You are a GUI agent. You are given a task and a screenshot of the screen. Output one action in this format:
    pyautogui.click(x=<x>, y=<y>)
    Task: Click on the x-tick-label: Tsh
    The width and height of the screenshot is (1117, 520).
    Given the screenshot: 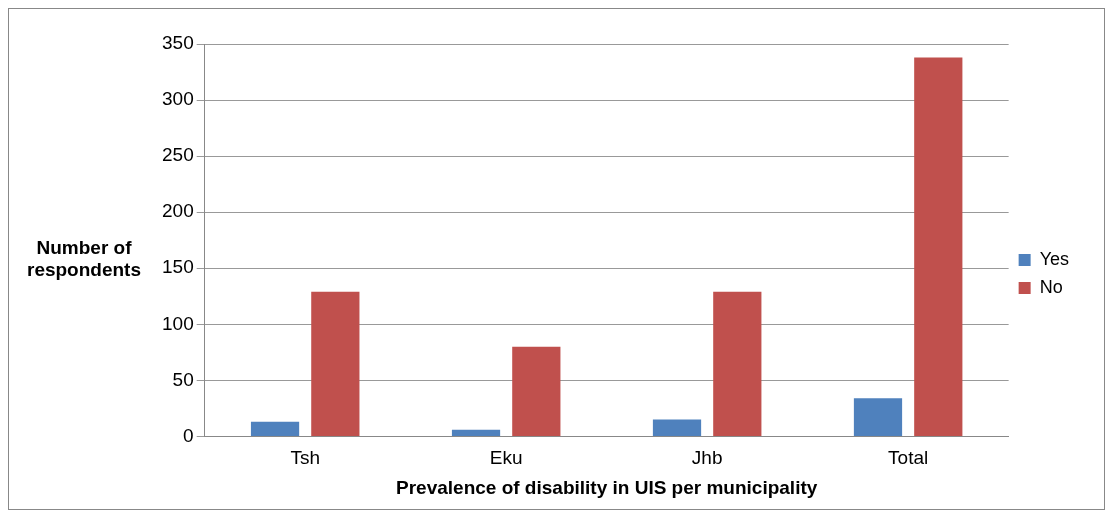 What is the action you would take?
    pyautogui.click(x=305, y=458)
    